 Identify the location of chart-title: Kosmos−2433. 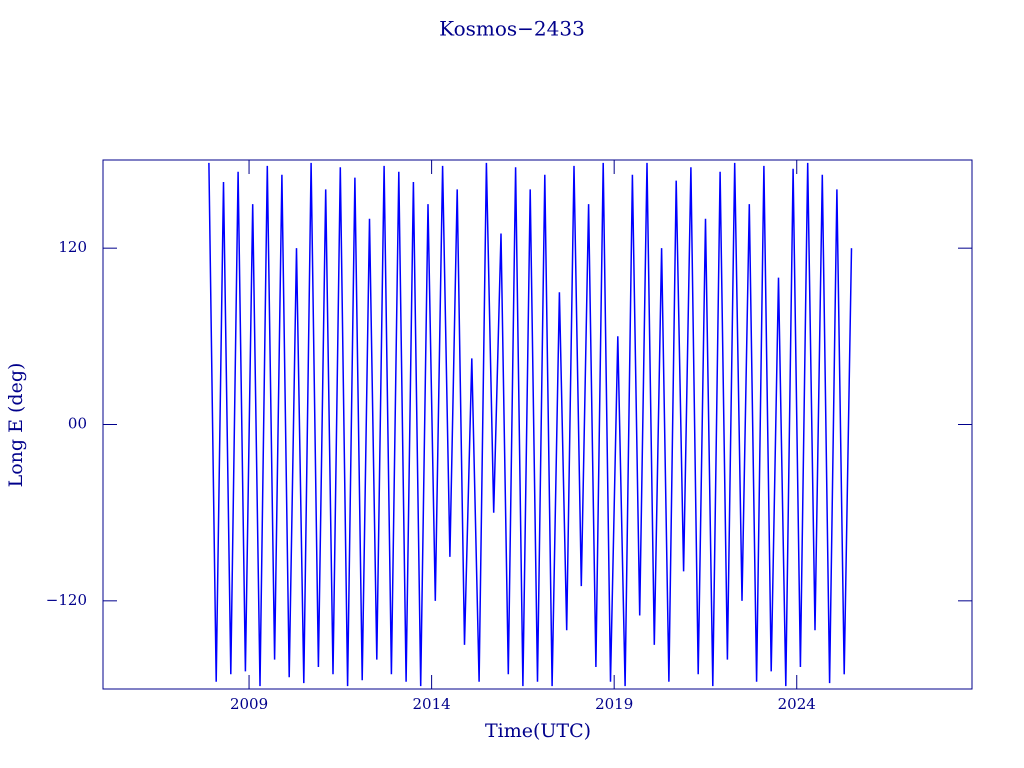
(512, 29).